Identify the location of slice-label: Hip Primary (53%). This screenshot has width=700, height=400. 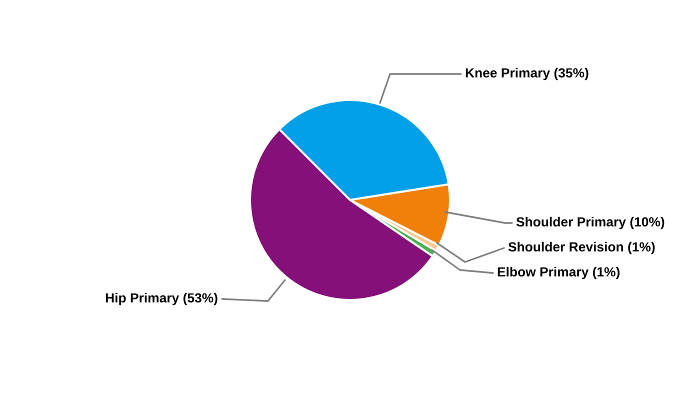
(162, 299).